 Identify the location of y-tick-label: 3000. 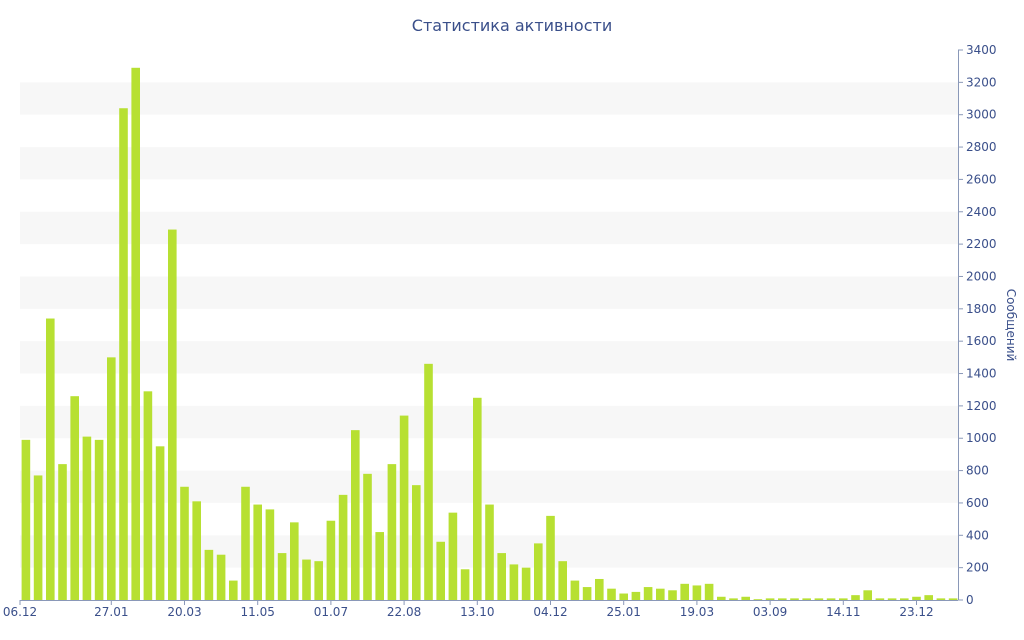
(981, 115).